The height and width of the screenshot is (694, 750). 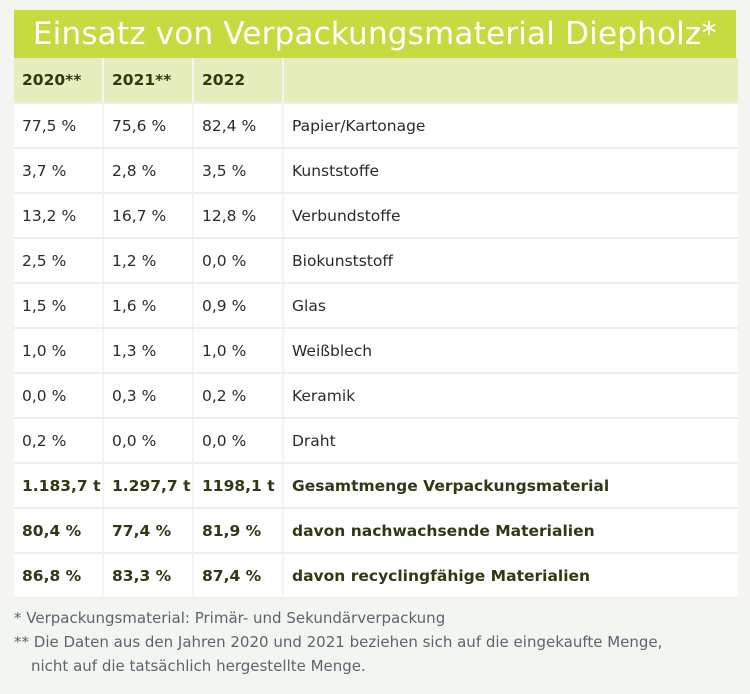 I want to click on cell-label: Glas, so click(x=510, y=306).